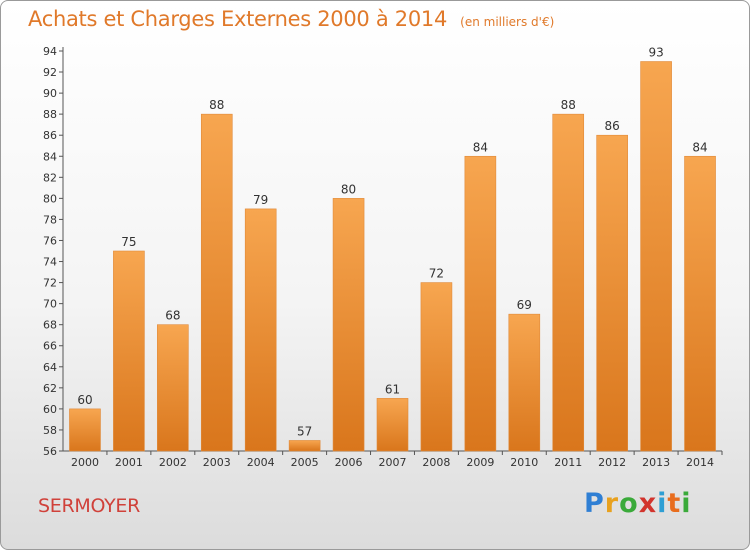  What do you see at coordinates (50, 219) in the screenshot?
I see `y-tick-label: 78` at bounding box center [50, 219].